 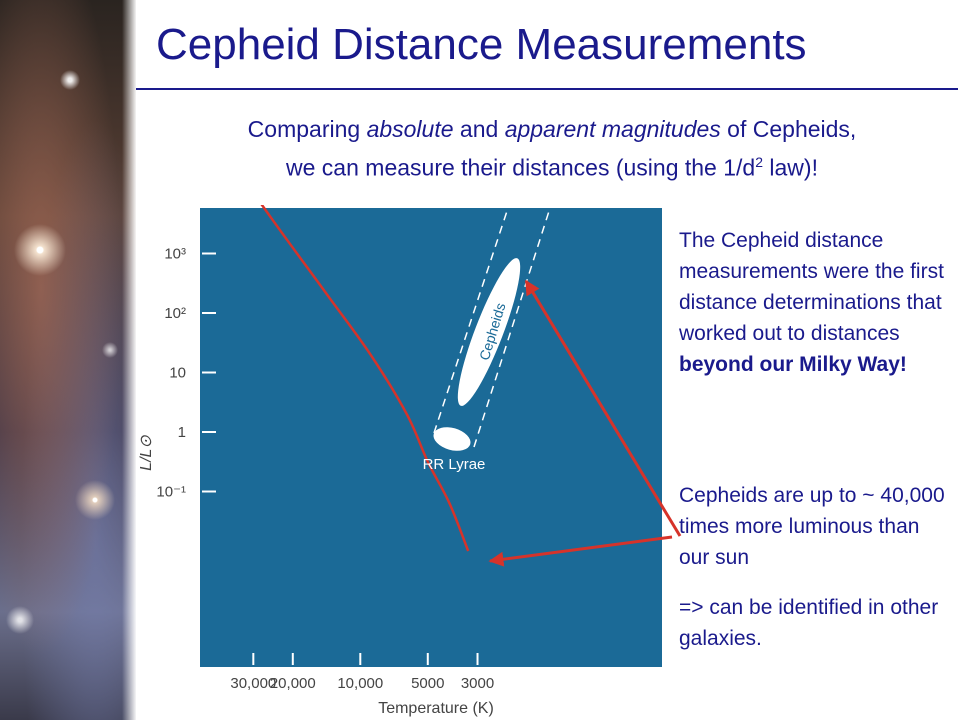 I want to click on y-tick-label: 10², so click(x=175, y=313).